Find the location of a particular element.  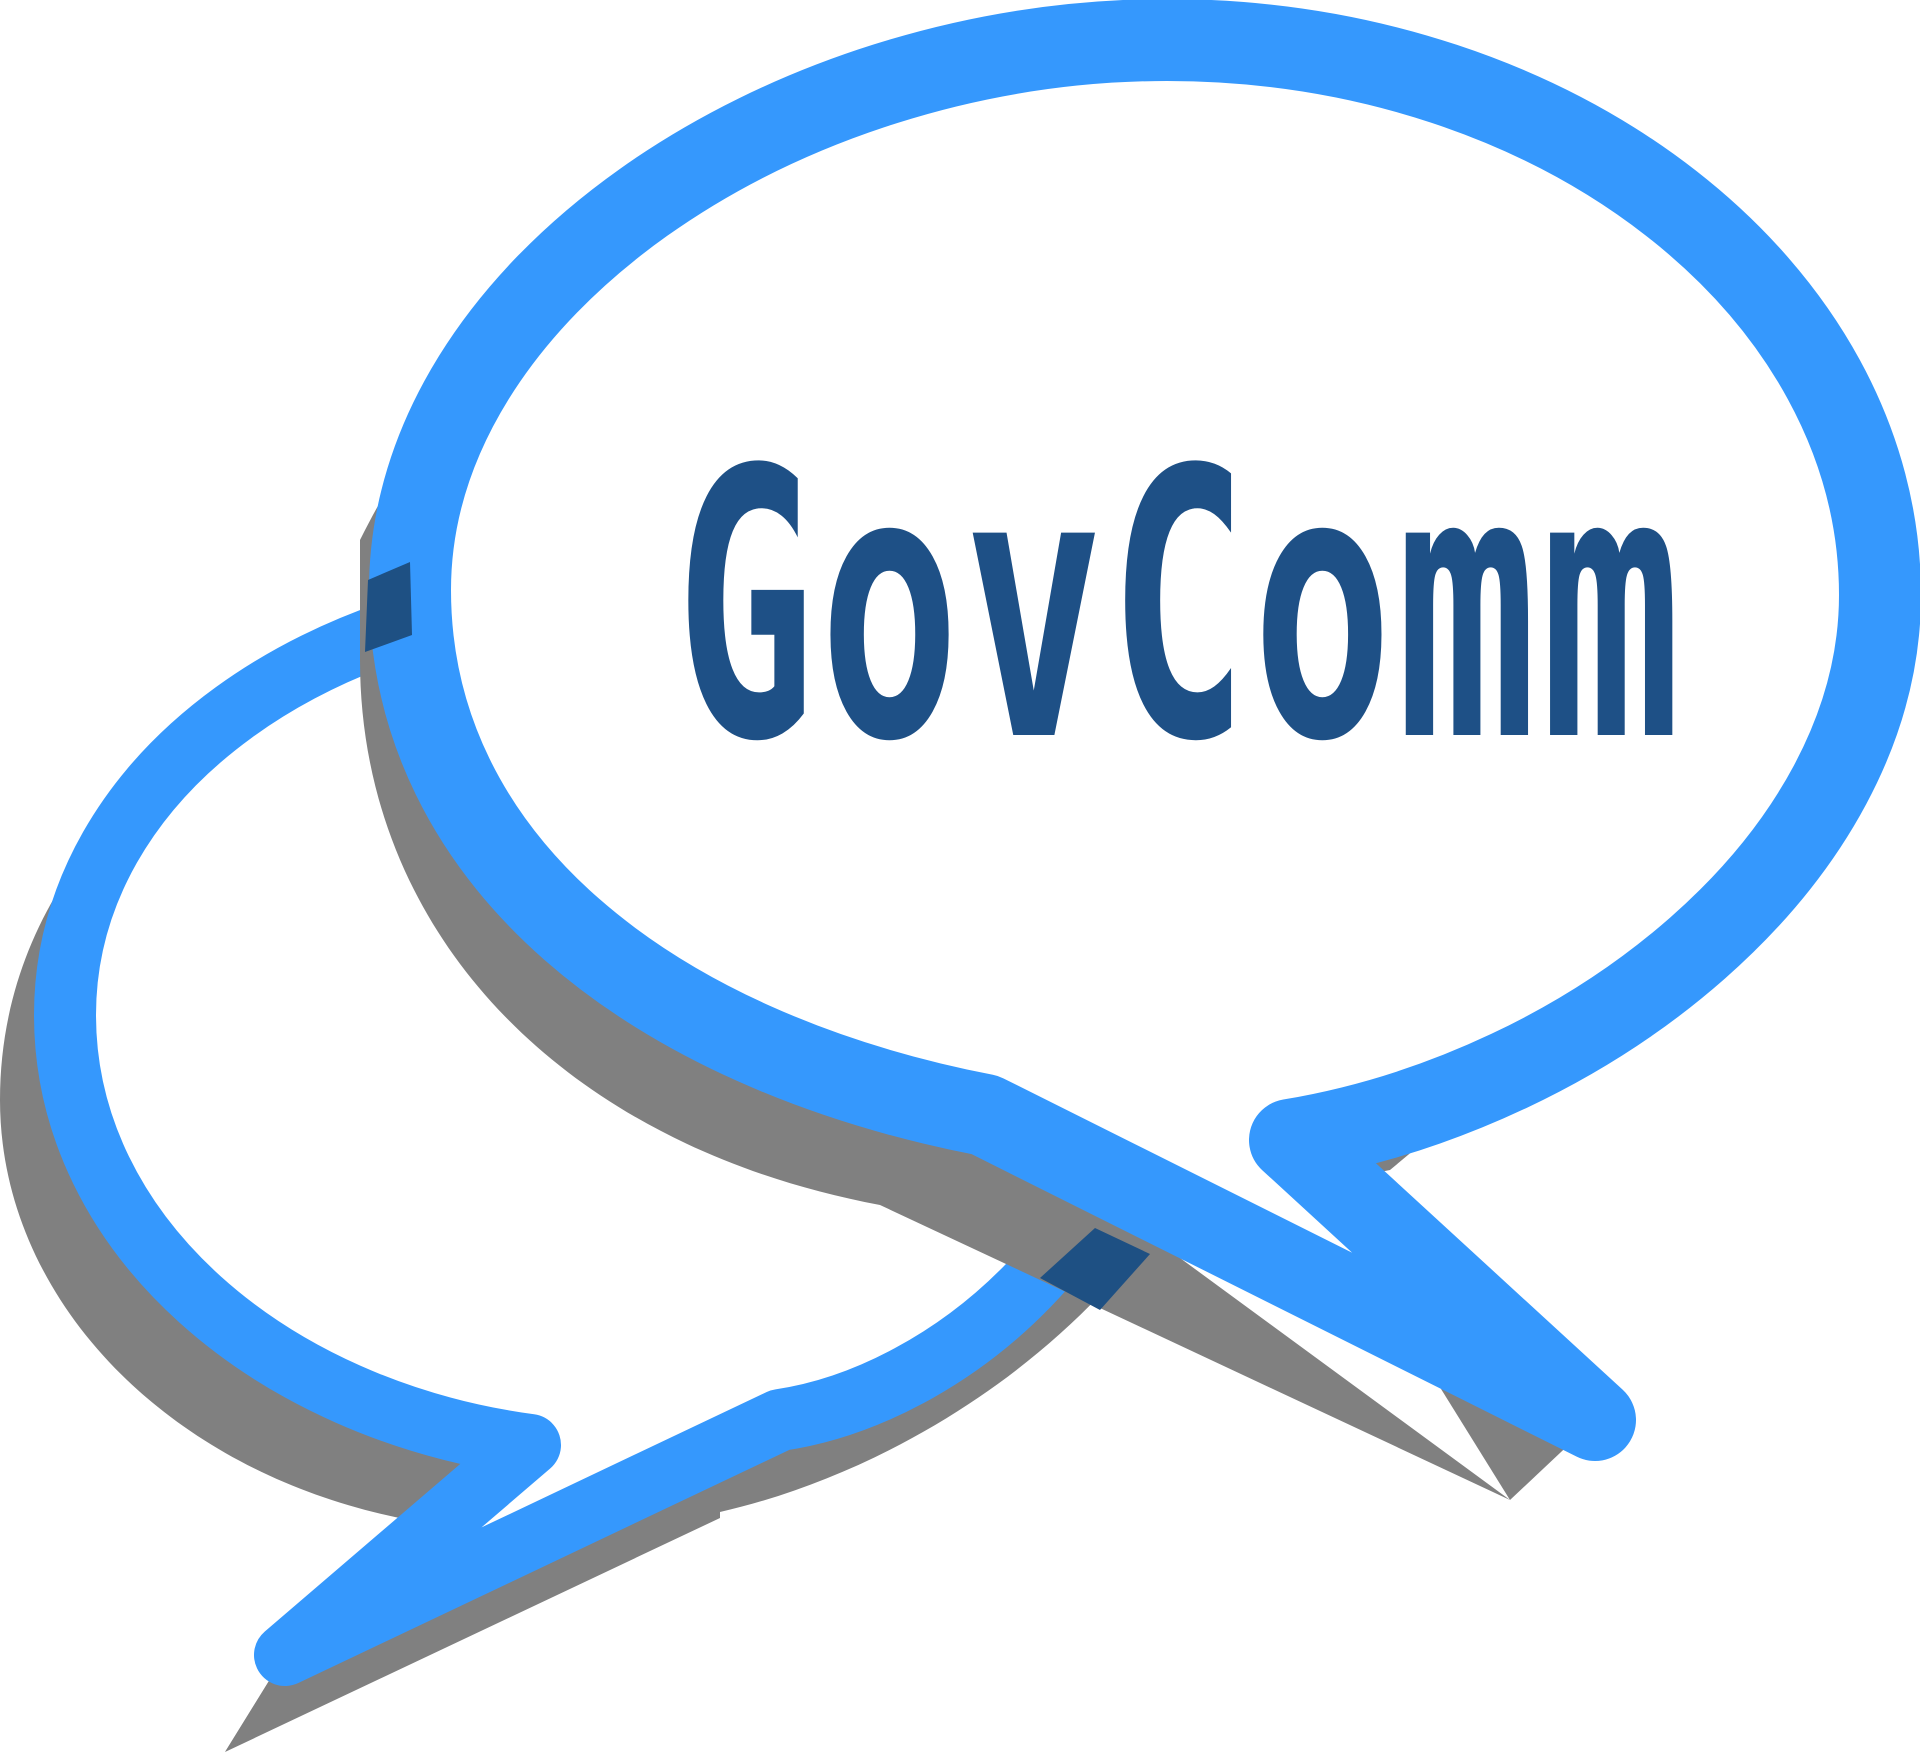

wordmark-text: GovComm is located at coordinates (1180, 608).